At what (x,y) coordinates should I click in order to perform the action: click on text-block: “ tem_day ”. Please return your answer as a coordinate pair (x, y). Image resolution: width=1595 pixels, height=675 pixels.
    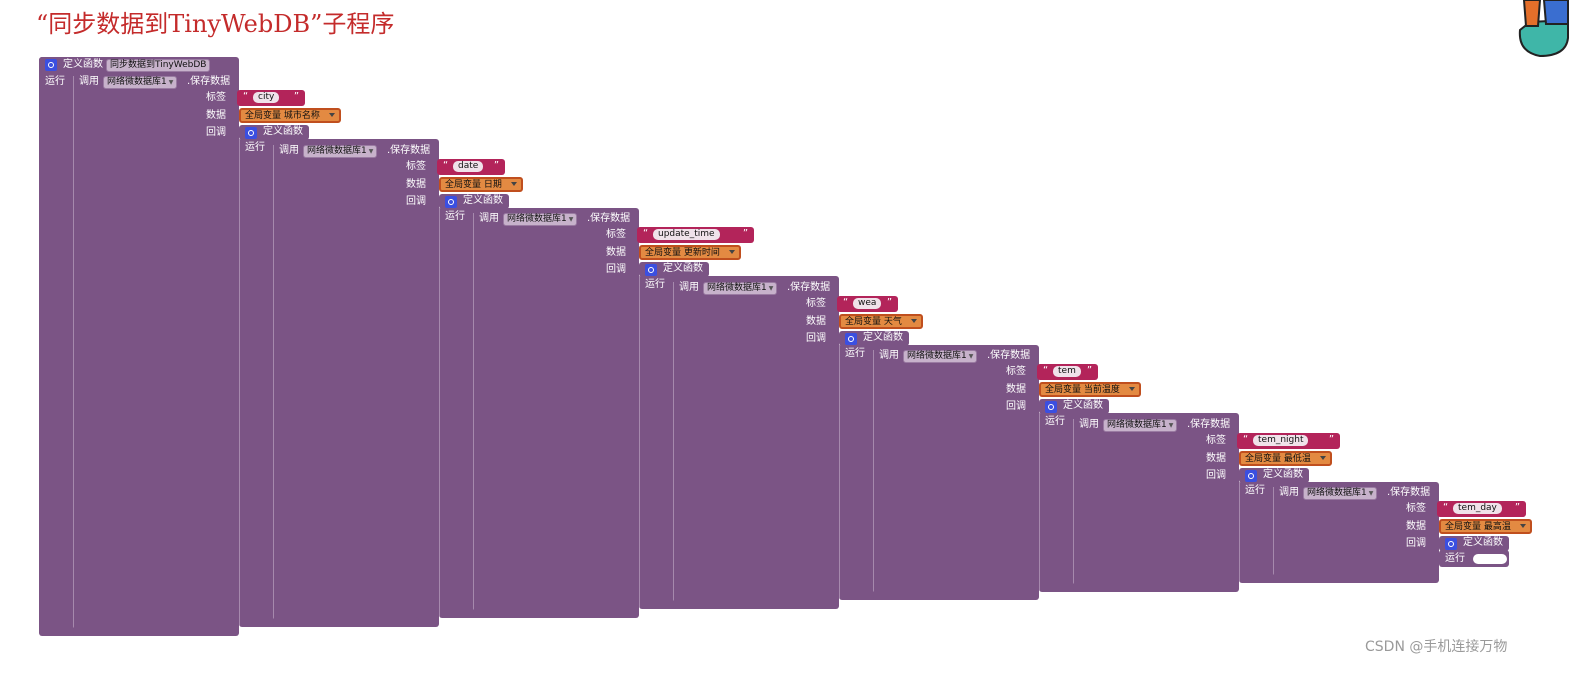
    Looking at the image, I should click on (1481, 509).